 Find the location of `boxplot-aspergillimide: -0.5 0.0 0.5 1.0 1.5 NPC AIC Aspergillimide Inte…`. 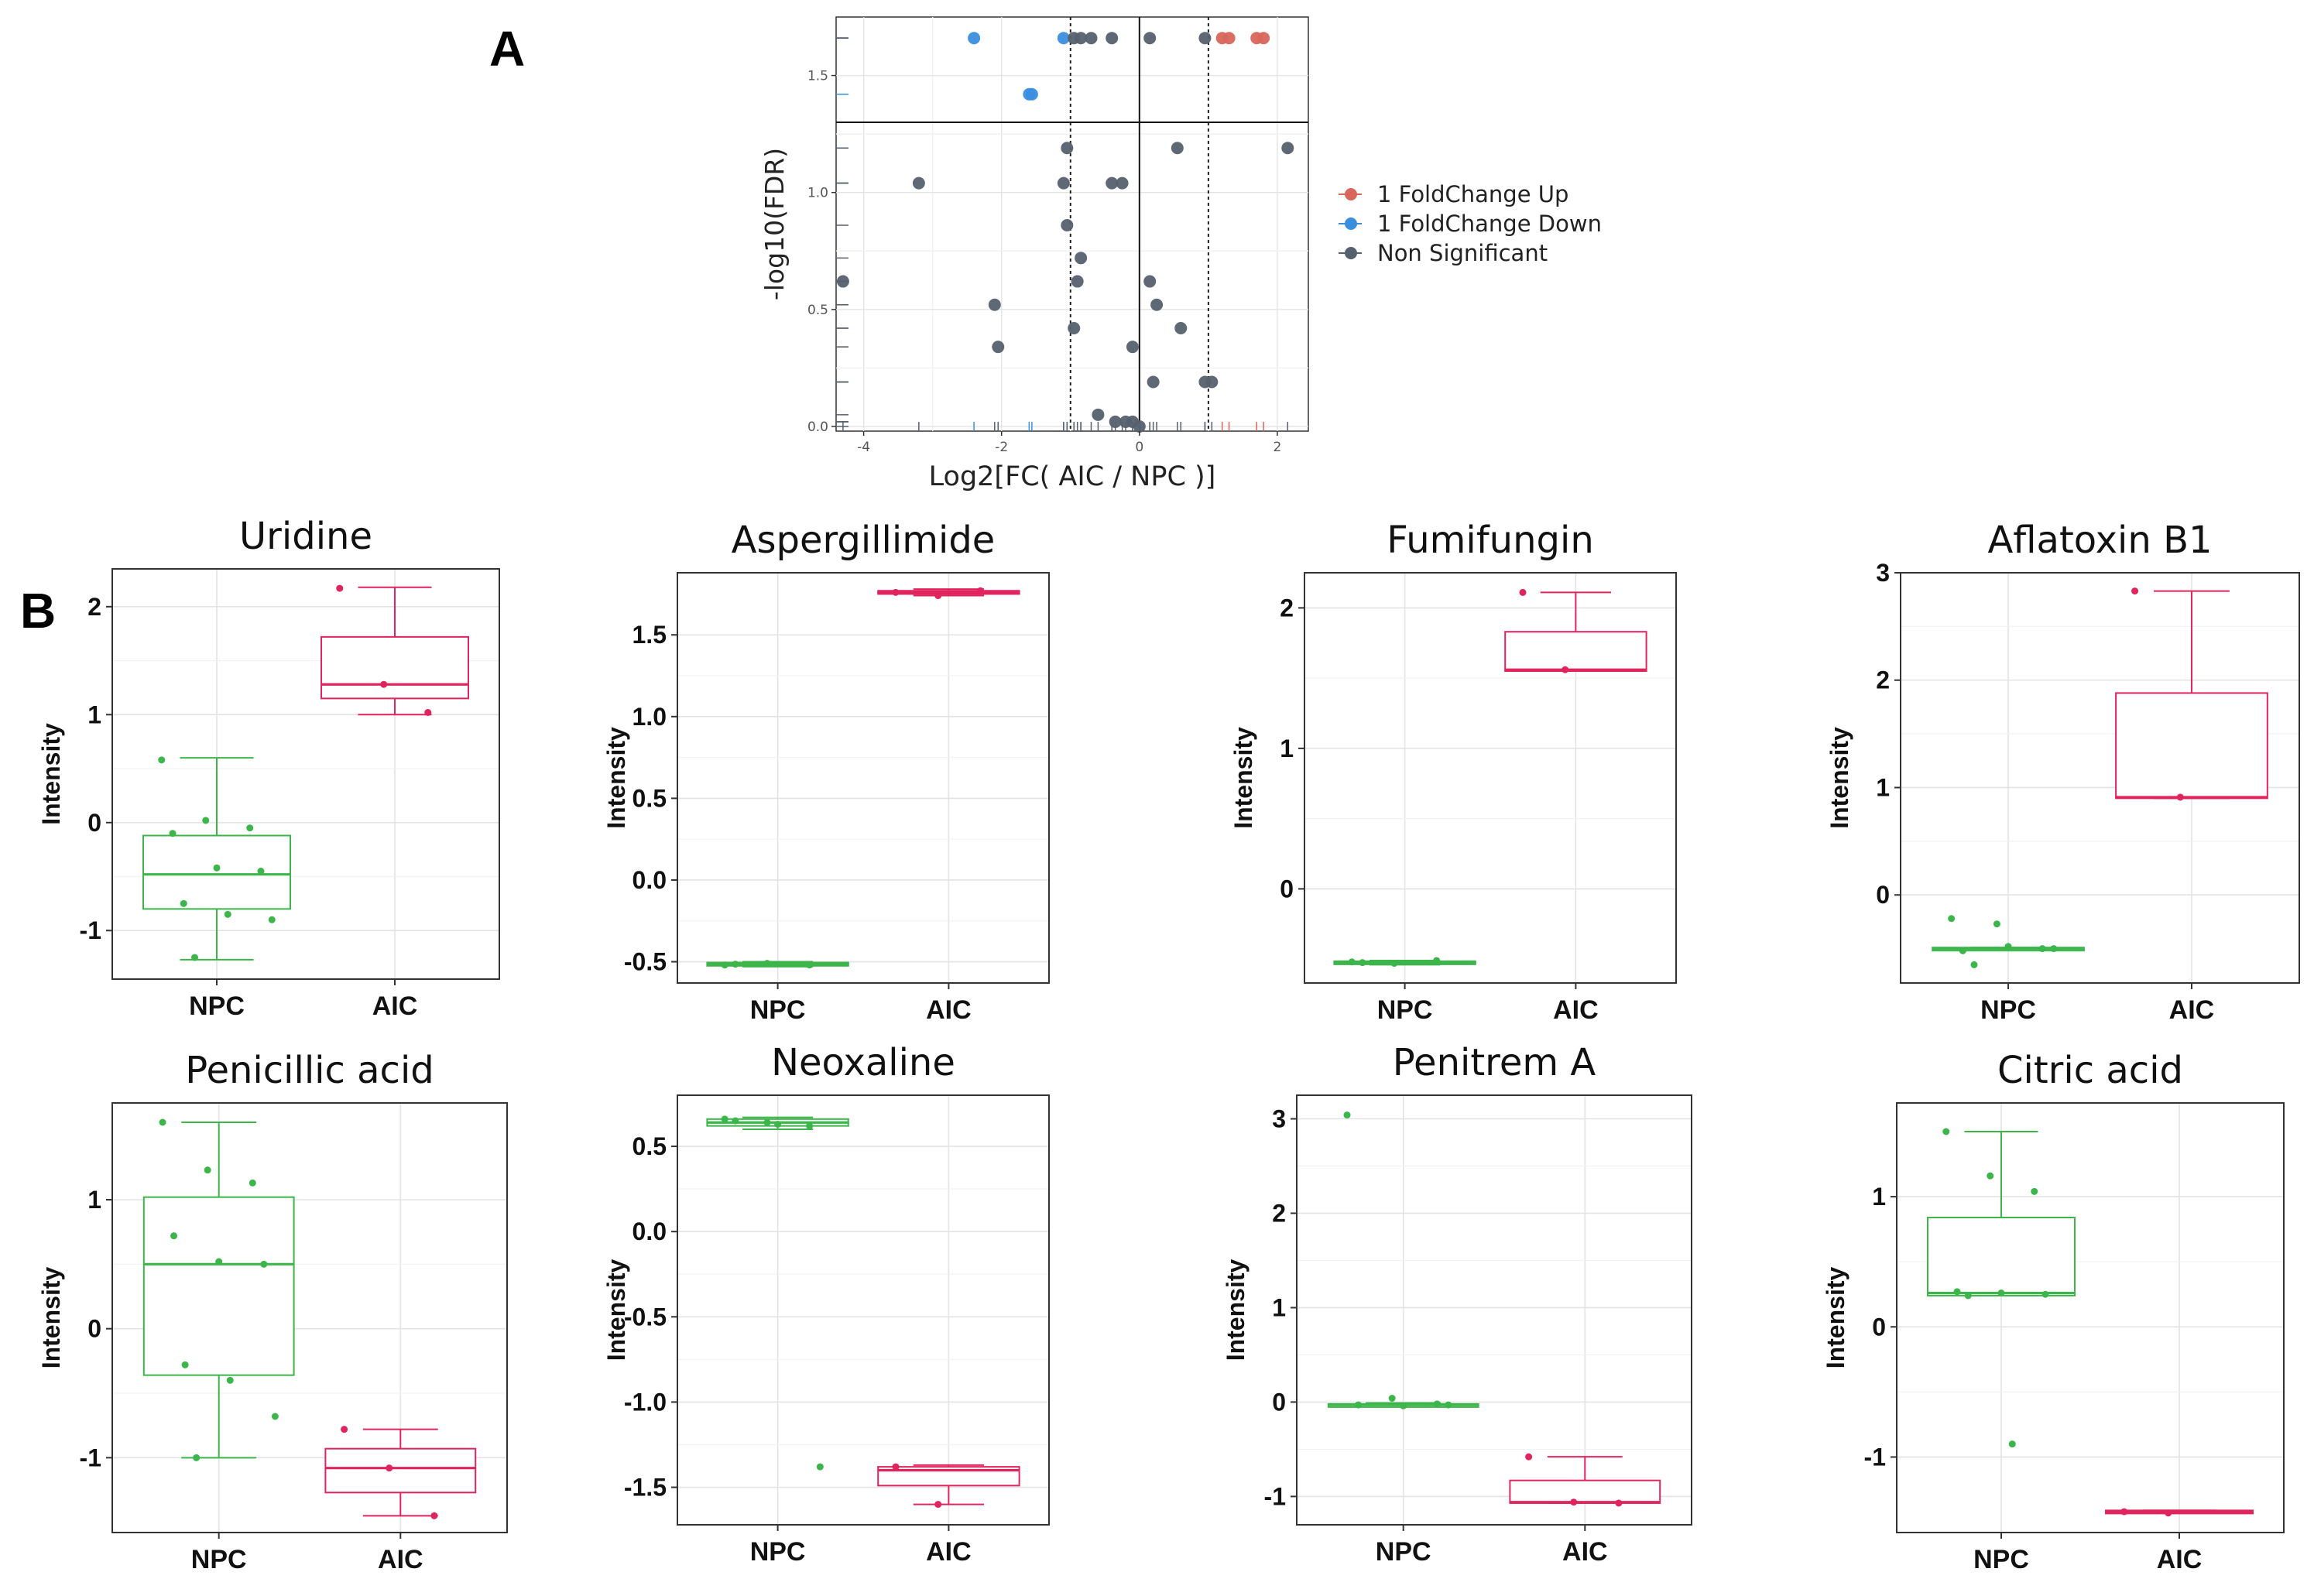

boxplot-aspergillimide: -0.5 0.0 0.5 1.0 1.5 NPC AIC Aspergillimide Inte… is located at coordinates (826, 772).